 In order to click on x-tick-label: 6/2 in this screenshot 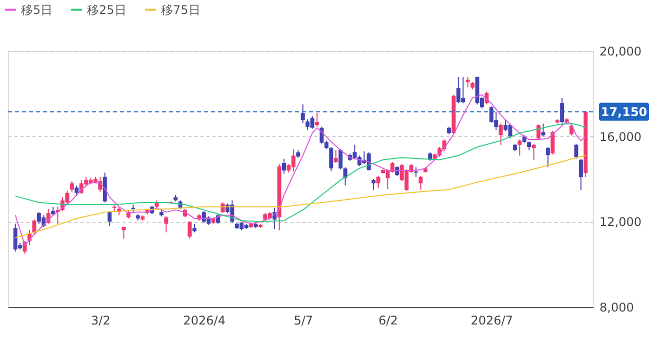, I will do `click(388, 321)`.